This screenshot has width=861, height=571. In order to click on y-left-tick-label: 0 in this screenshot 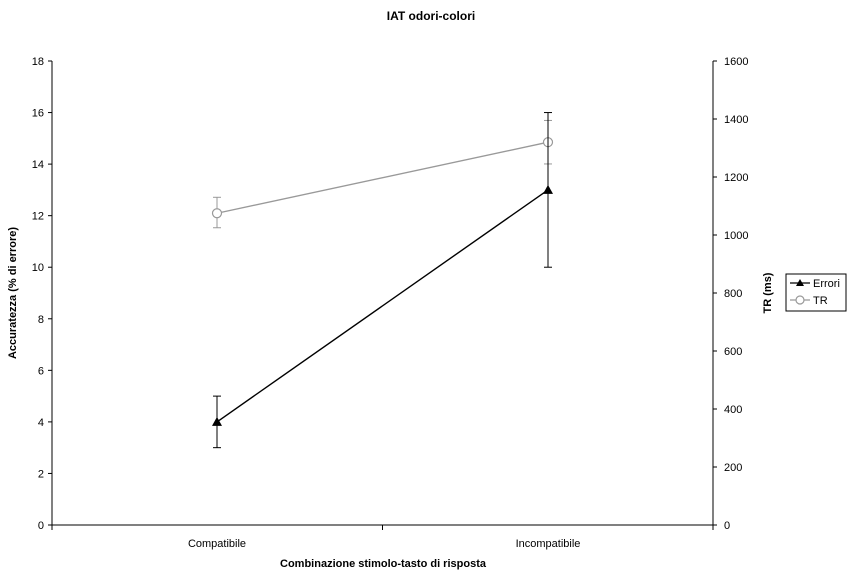, I will do `click(41, 526)`.